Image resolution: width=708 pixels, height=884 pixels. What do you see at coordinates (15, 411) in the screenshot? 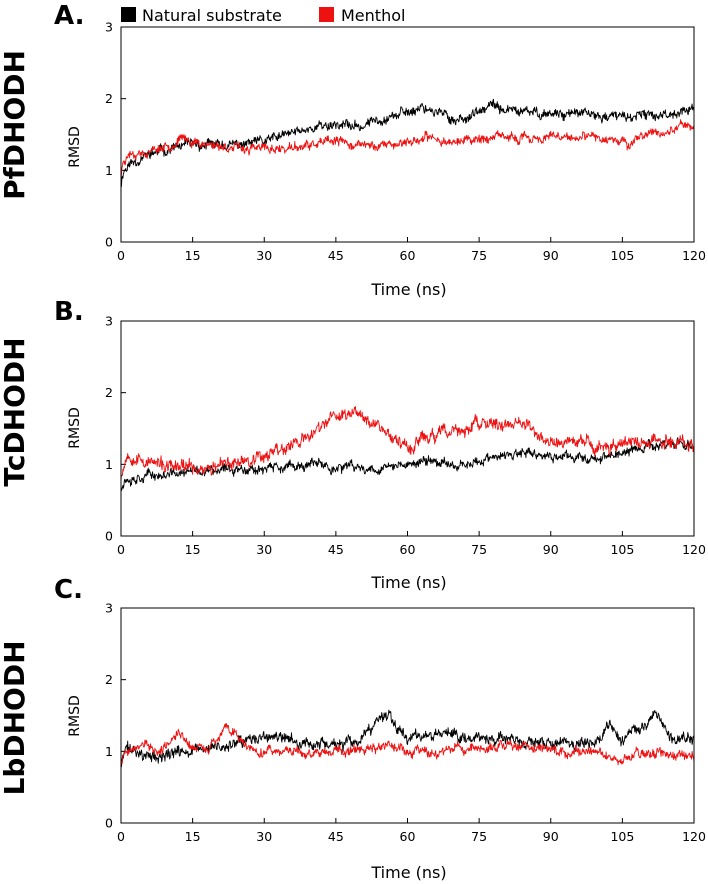
I see `protein-label-tcdhodh: TcDHODH` at bounding box center [15, 411].